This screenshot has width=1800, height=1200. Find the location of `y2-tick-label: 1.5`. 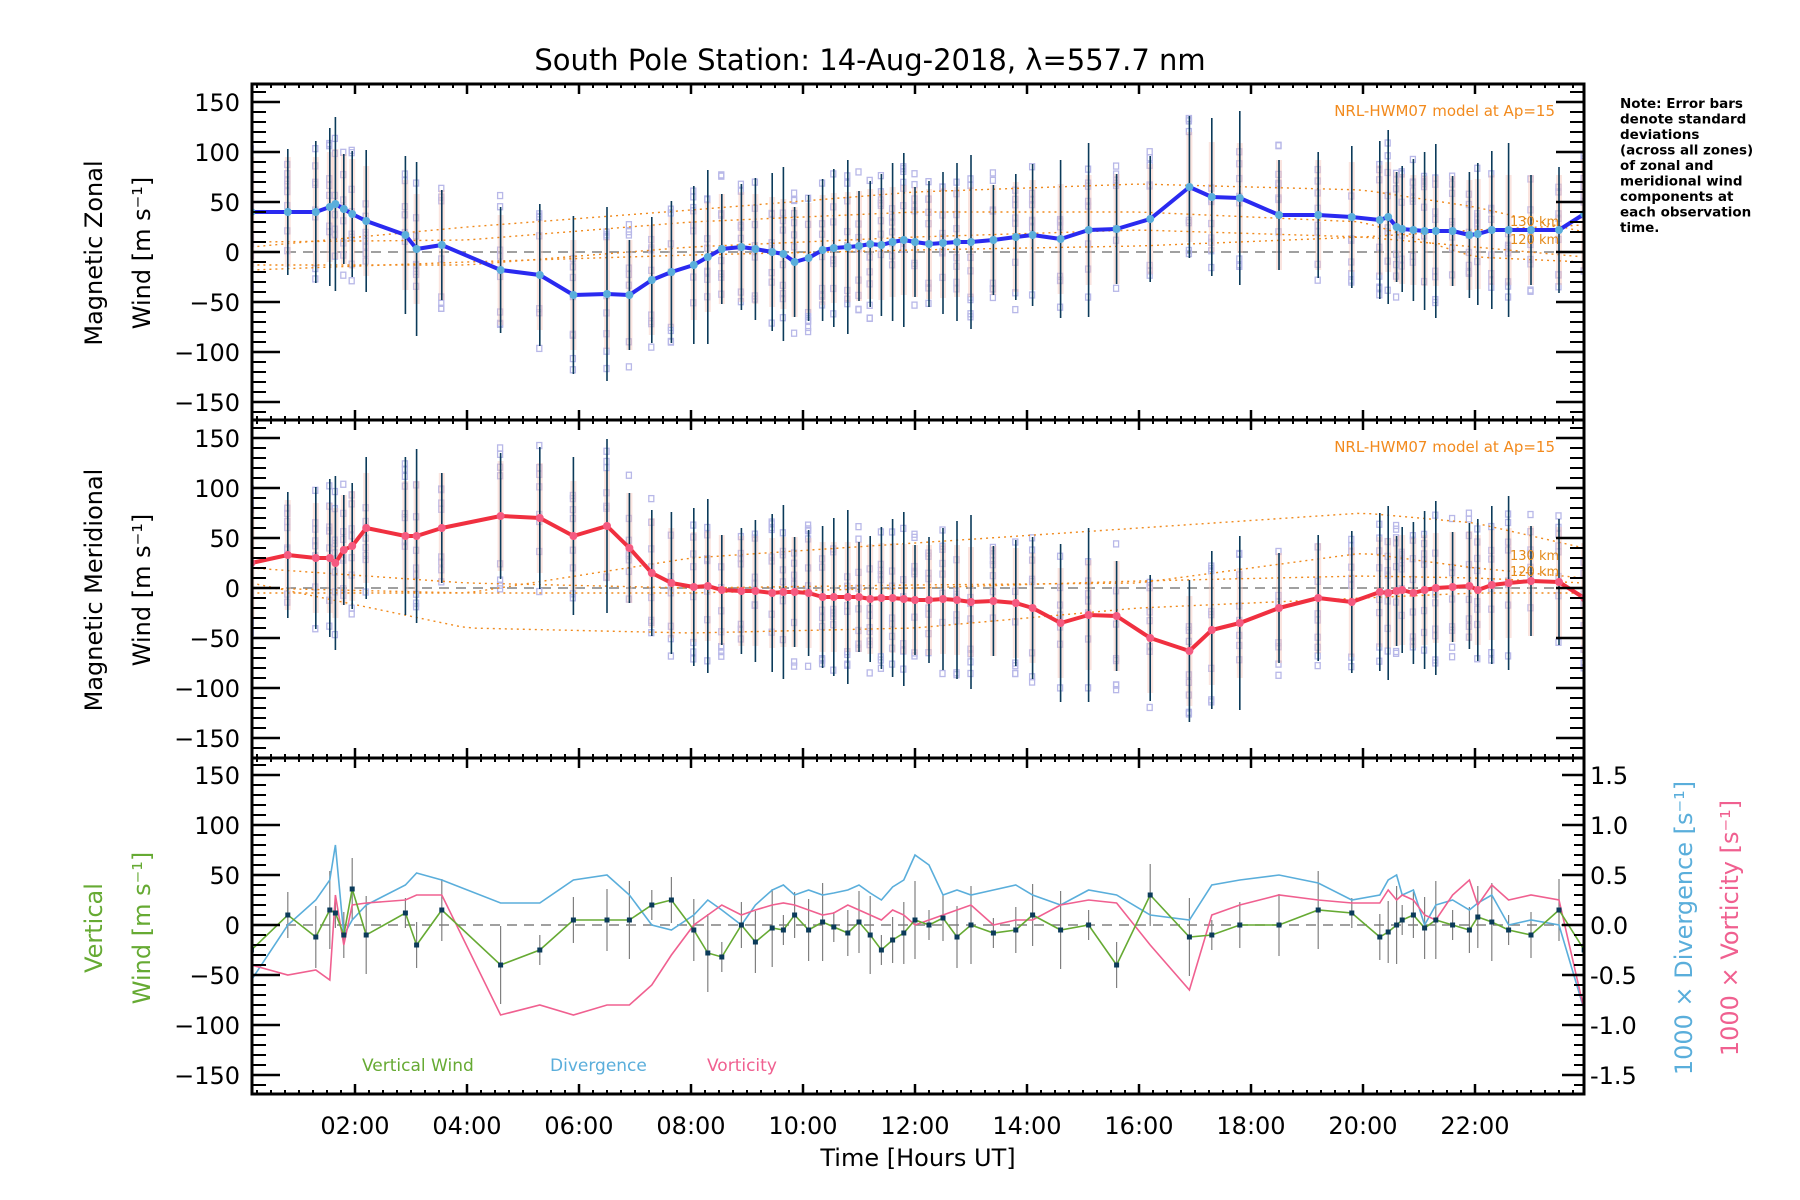

y2-tick-label: 1.5 is located at coordinates (1609, 776).